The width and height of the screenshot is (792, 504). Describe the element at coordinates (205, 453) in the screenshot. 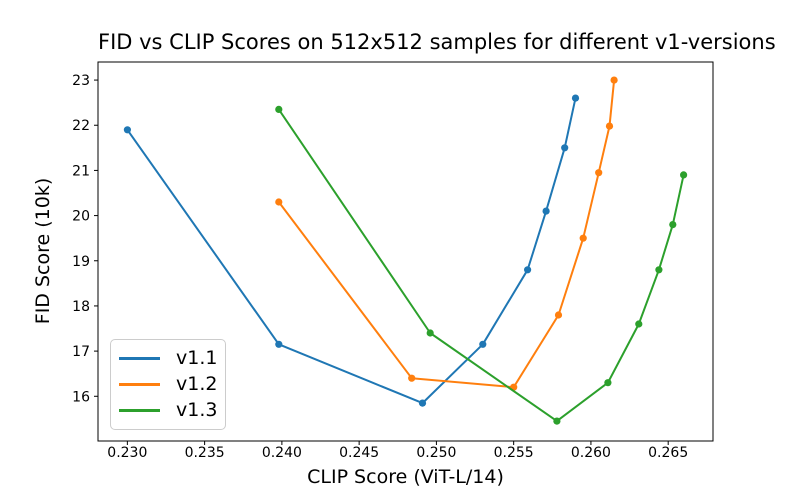

I see `x-tick-label: 0.235` at that location.